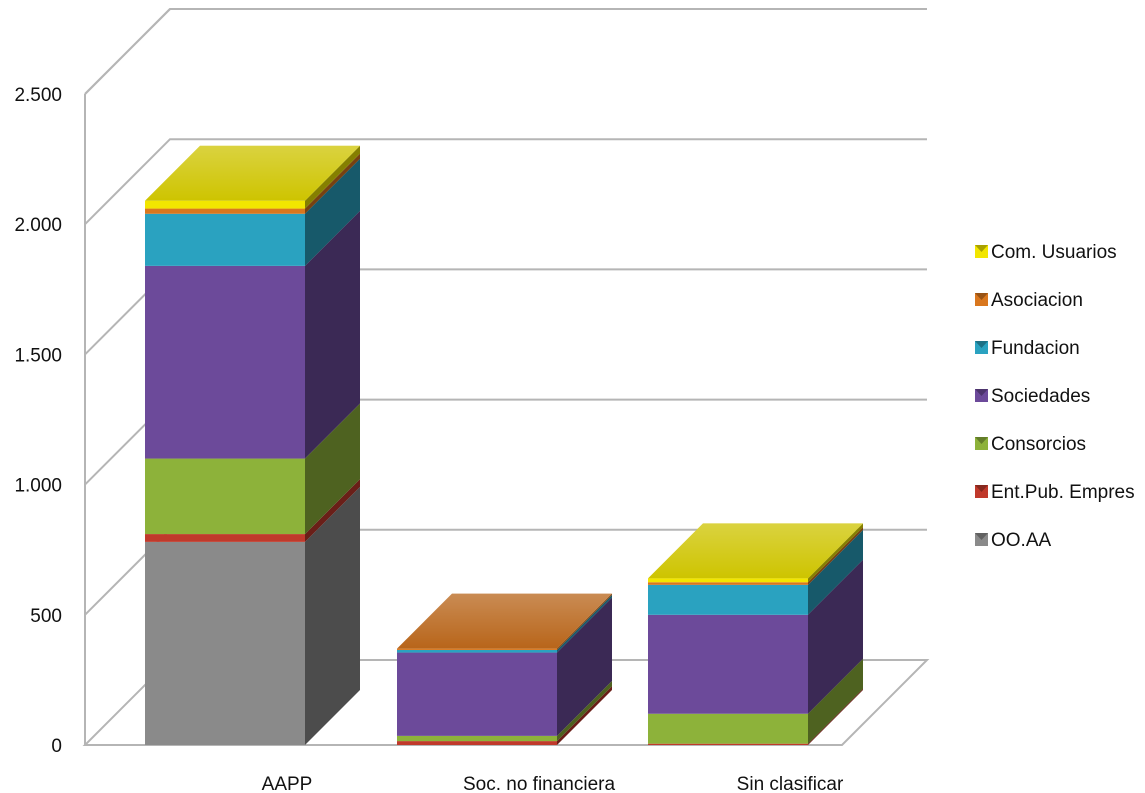  What do you see at coordinates (46, 616) in the screenshot?
I see `y-tick-label: 500` at bounding box center [46, 616].